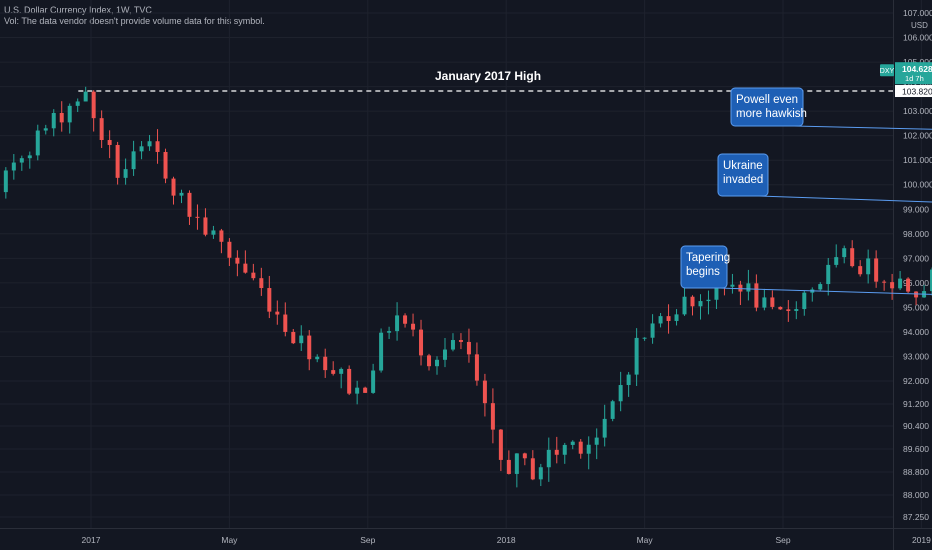  Describe the element at coordinates (916, 307) in the screenshot. I see `y-tick-label: 95.000` at that location.